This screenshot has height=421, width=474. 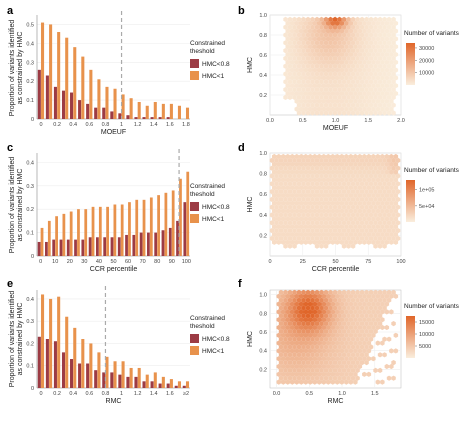 What do you see at coordinates (73, 125) in the screenshot?
I see `x-tick-label: 0.4` at bounding box center [73, 125].